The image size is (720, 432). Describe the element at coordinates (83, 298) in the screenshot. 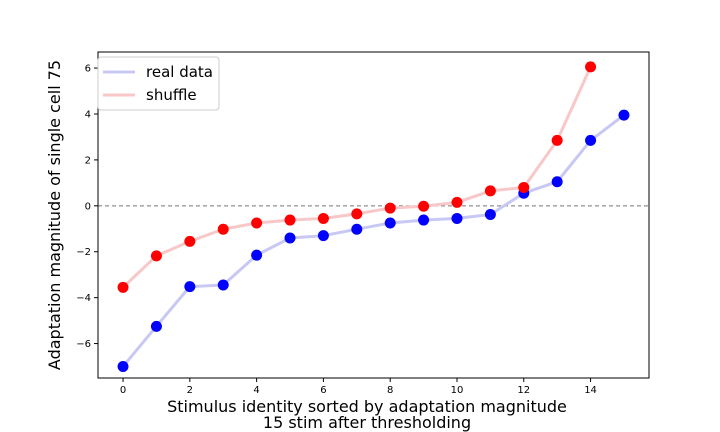

I see `y-tick-label: −4` at that location.